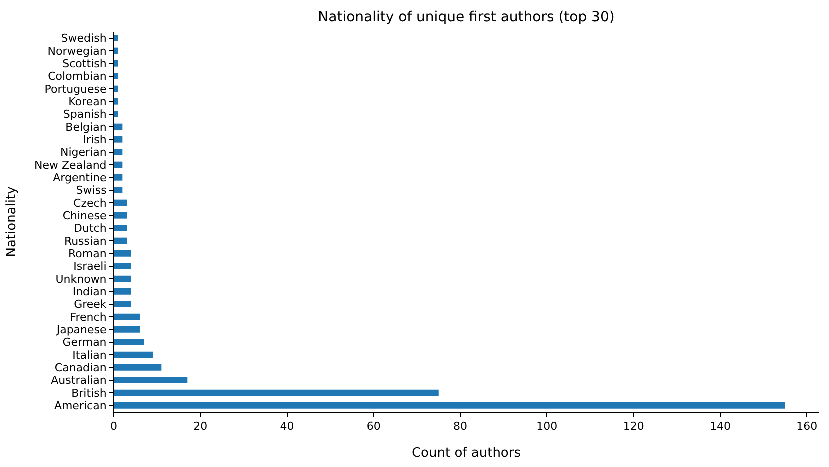 The width and height of the screenshot is (829, 467). I want to click on y-tick-label: Spanish, so click(85, 115).